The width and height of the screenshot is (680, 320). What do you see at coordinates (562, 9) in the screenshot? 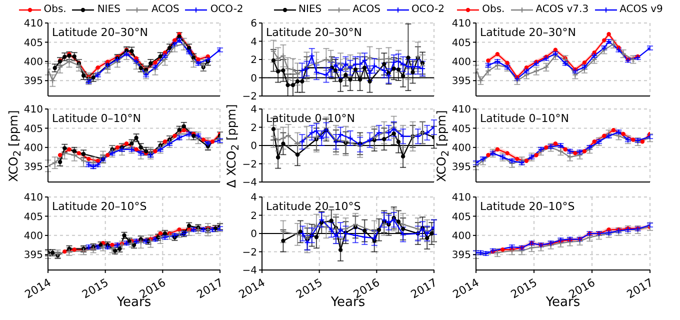
I see `legend-label: ACOS v7.3` at bounding box center [562, 9].